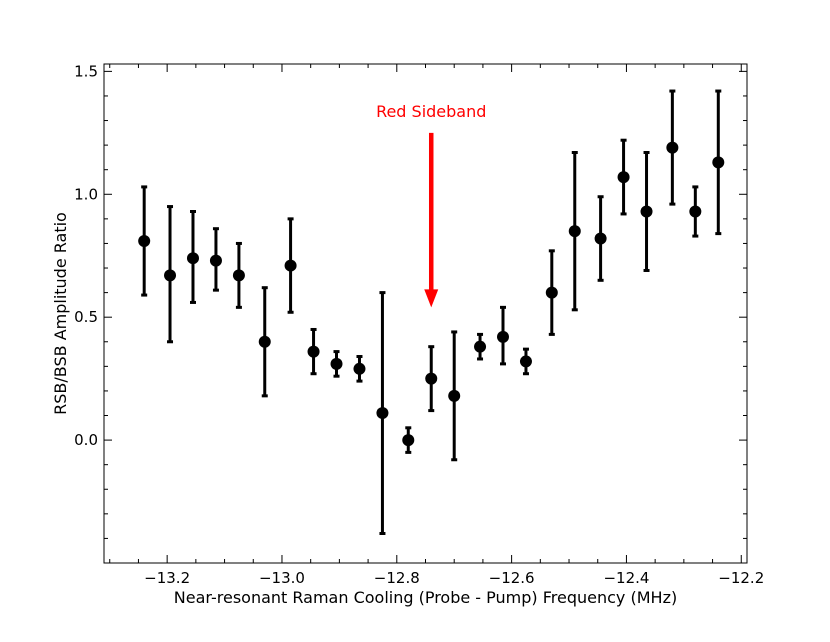  What do you see at coordinates (741, 578) in the screenshot?
I see `x-tick-label: −12.2` at bounding box center [741, 578].